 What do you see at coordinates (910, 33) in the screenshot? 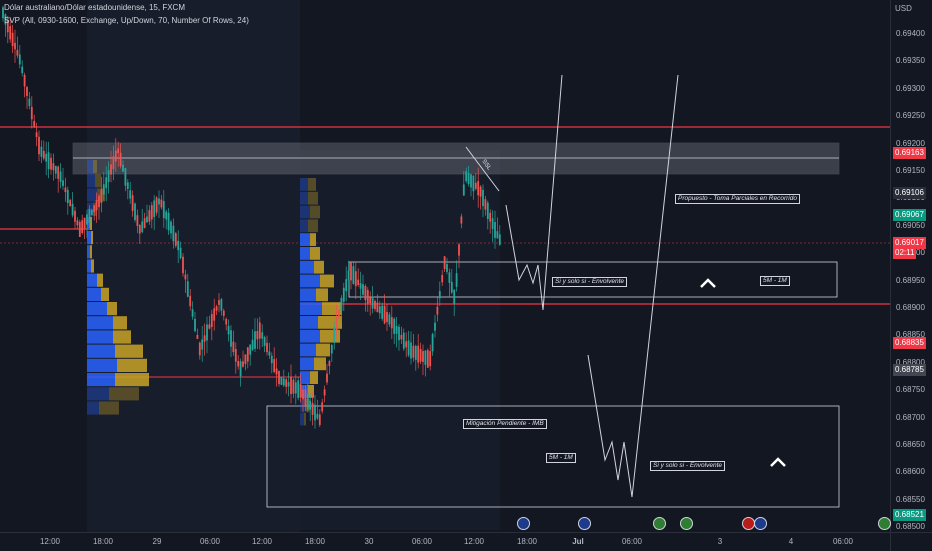
I see `price-tick: 0.69400` at bounding box center [910, 33].